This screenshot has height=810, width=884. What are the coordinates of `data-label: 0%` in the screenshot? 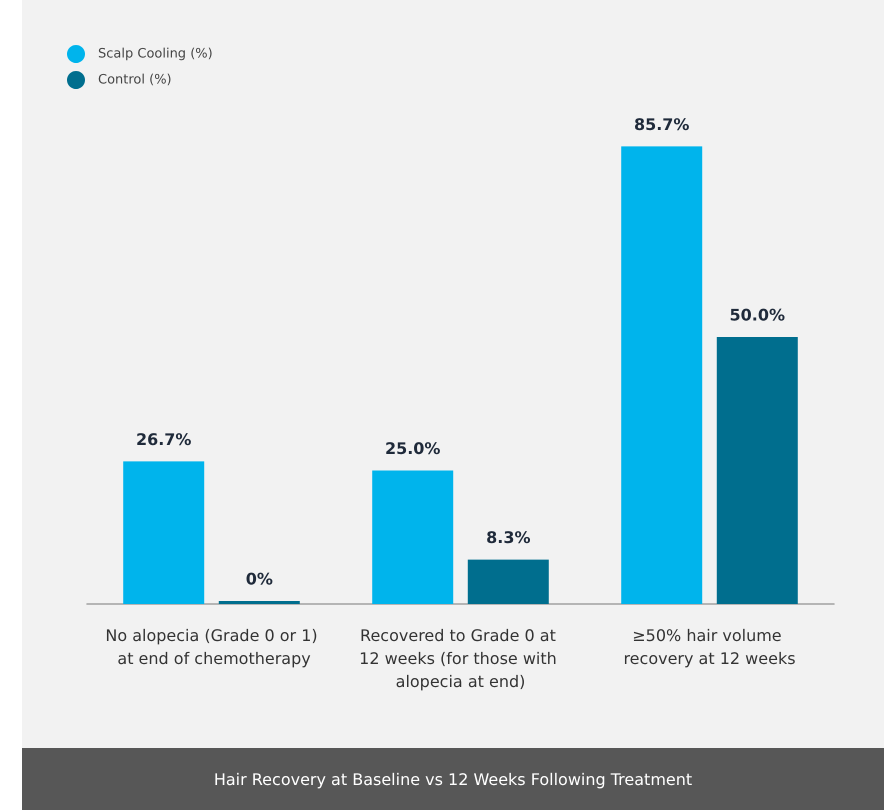 It's located at (259, 579).